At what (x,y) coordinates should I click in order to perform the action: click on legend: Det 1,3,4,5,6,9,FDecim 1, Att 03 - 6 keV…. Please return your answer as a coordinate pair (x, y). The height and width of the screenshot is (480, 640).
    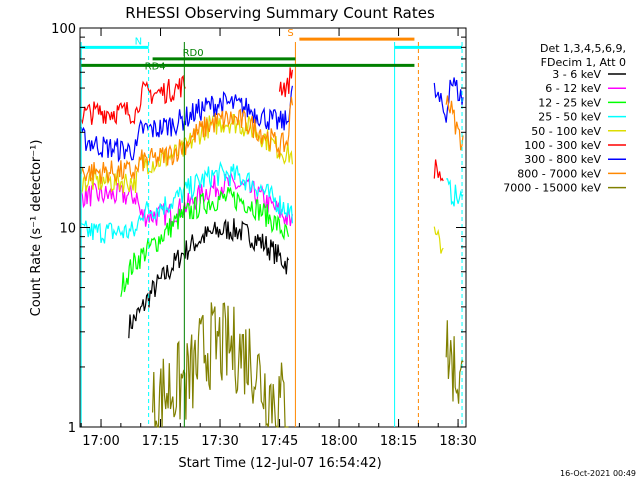
    Looking at the image, I should click on (564, 118).